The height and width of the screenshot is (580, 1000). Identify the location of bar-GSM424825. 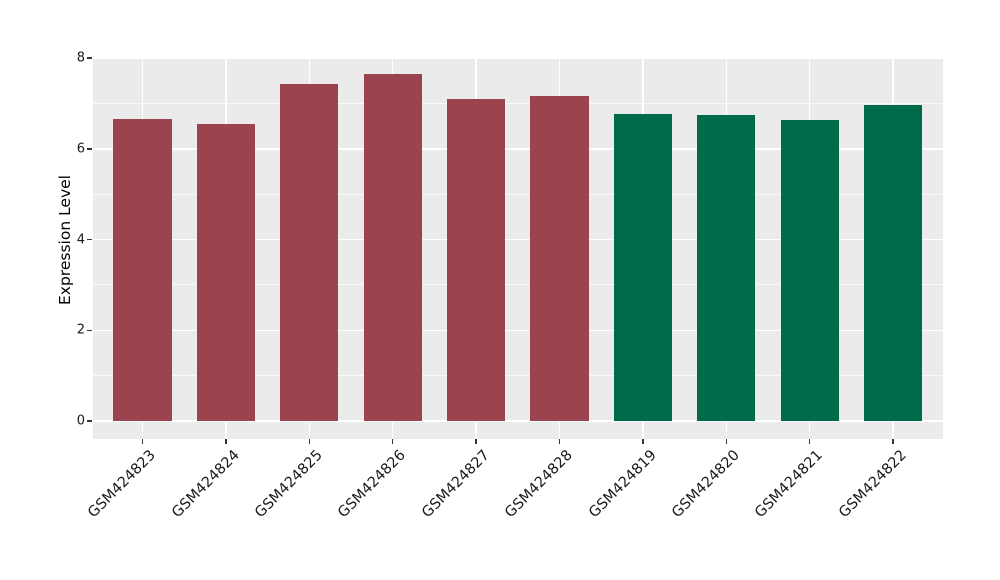
(309, 252).